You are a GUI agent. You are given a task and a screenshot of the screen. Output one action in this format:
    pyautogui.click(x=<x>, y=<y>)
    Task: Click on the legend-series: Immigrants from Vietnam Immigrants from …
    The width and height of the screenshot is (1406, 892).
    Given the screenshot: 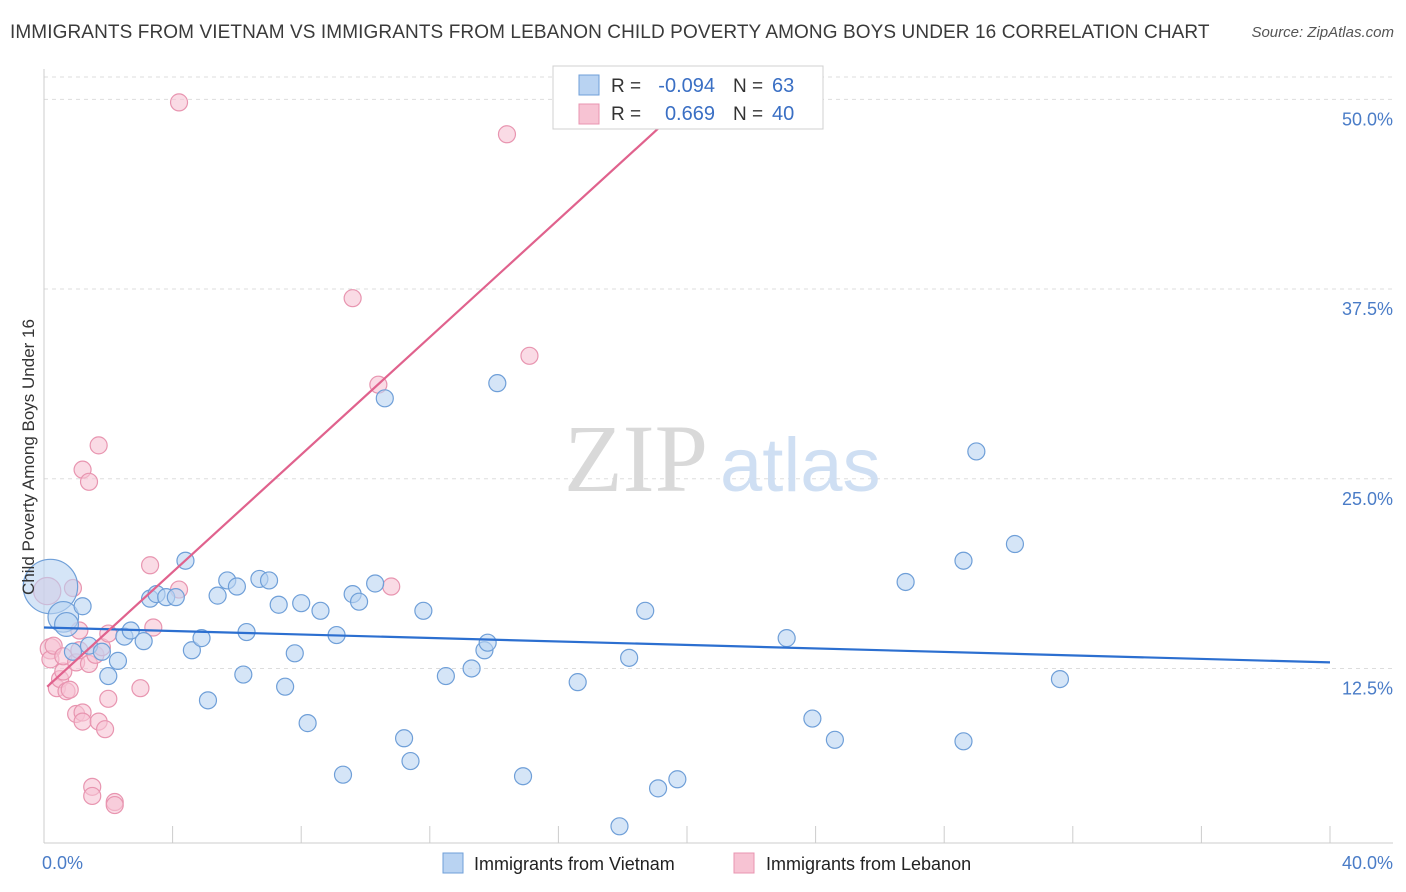 What is the action you would take?
    pyautogui.click(x=706, y=863)
    